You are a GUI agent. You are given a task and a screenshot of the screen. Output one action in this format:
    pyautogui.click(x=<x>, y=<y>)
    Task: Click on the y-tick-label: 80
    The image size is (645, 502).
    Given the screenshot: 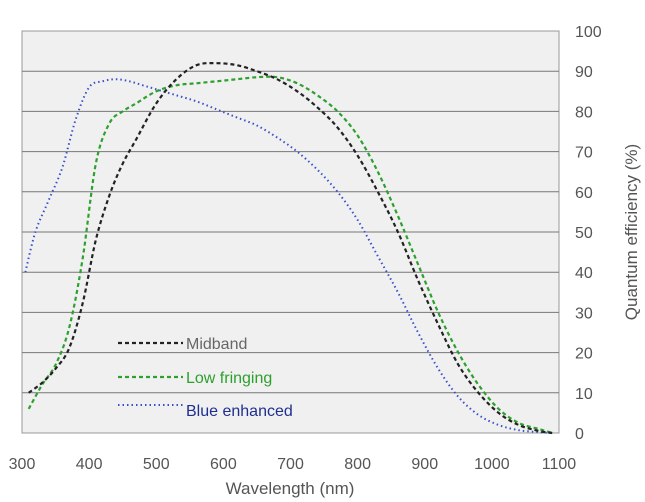 What is the action you would take?
    pyautogui.click(x=584, y=112)
    